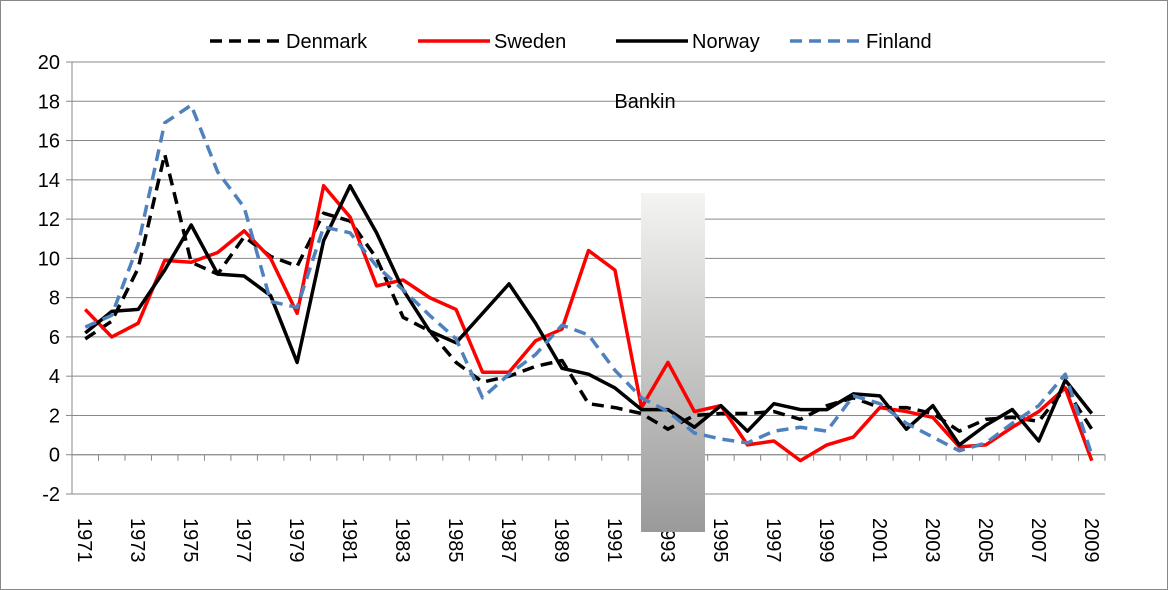 Image resolution: width=1168 pixels, height=590 pixels. Describe the element at coordinates (349, 540) in the screenshot. I see `x-tick-label: 1981` at that location.